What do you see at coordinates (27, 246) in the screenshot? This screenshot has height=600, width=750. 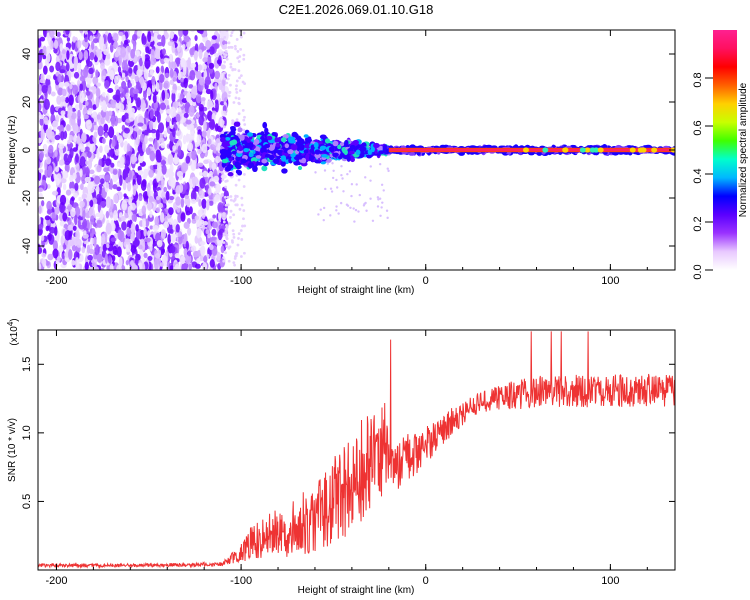 I see `y-tick-label: -40` at bounding box center [27, 246].